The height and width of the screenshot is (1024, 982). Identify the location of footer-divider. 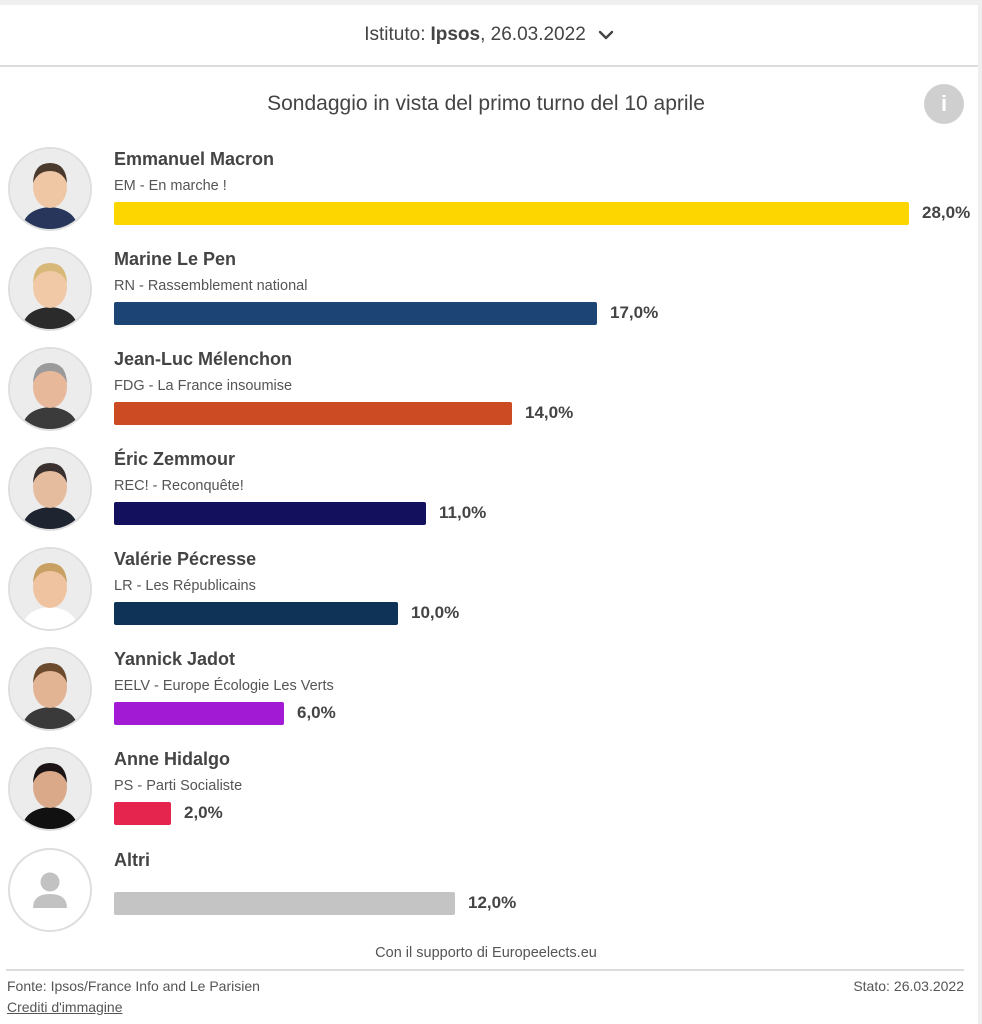
(485, 970).